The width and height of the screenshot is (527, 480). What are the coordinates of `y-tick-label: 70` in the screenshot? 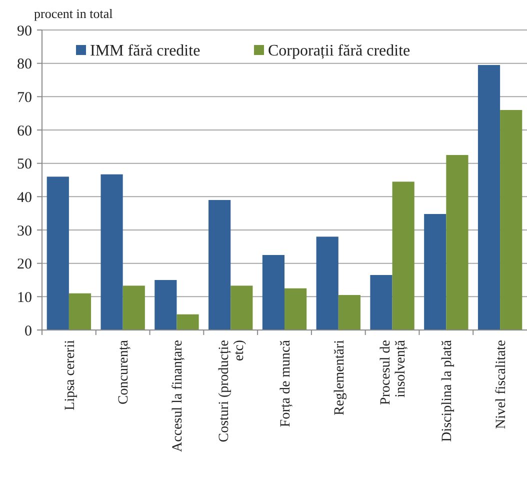 It's located at (24, 98).